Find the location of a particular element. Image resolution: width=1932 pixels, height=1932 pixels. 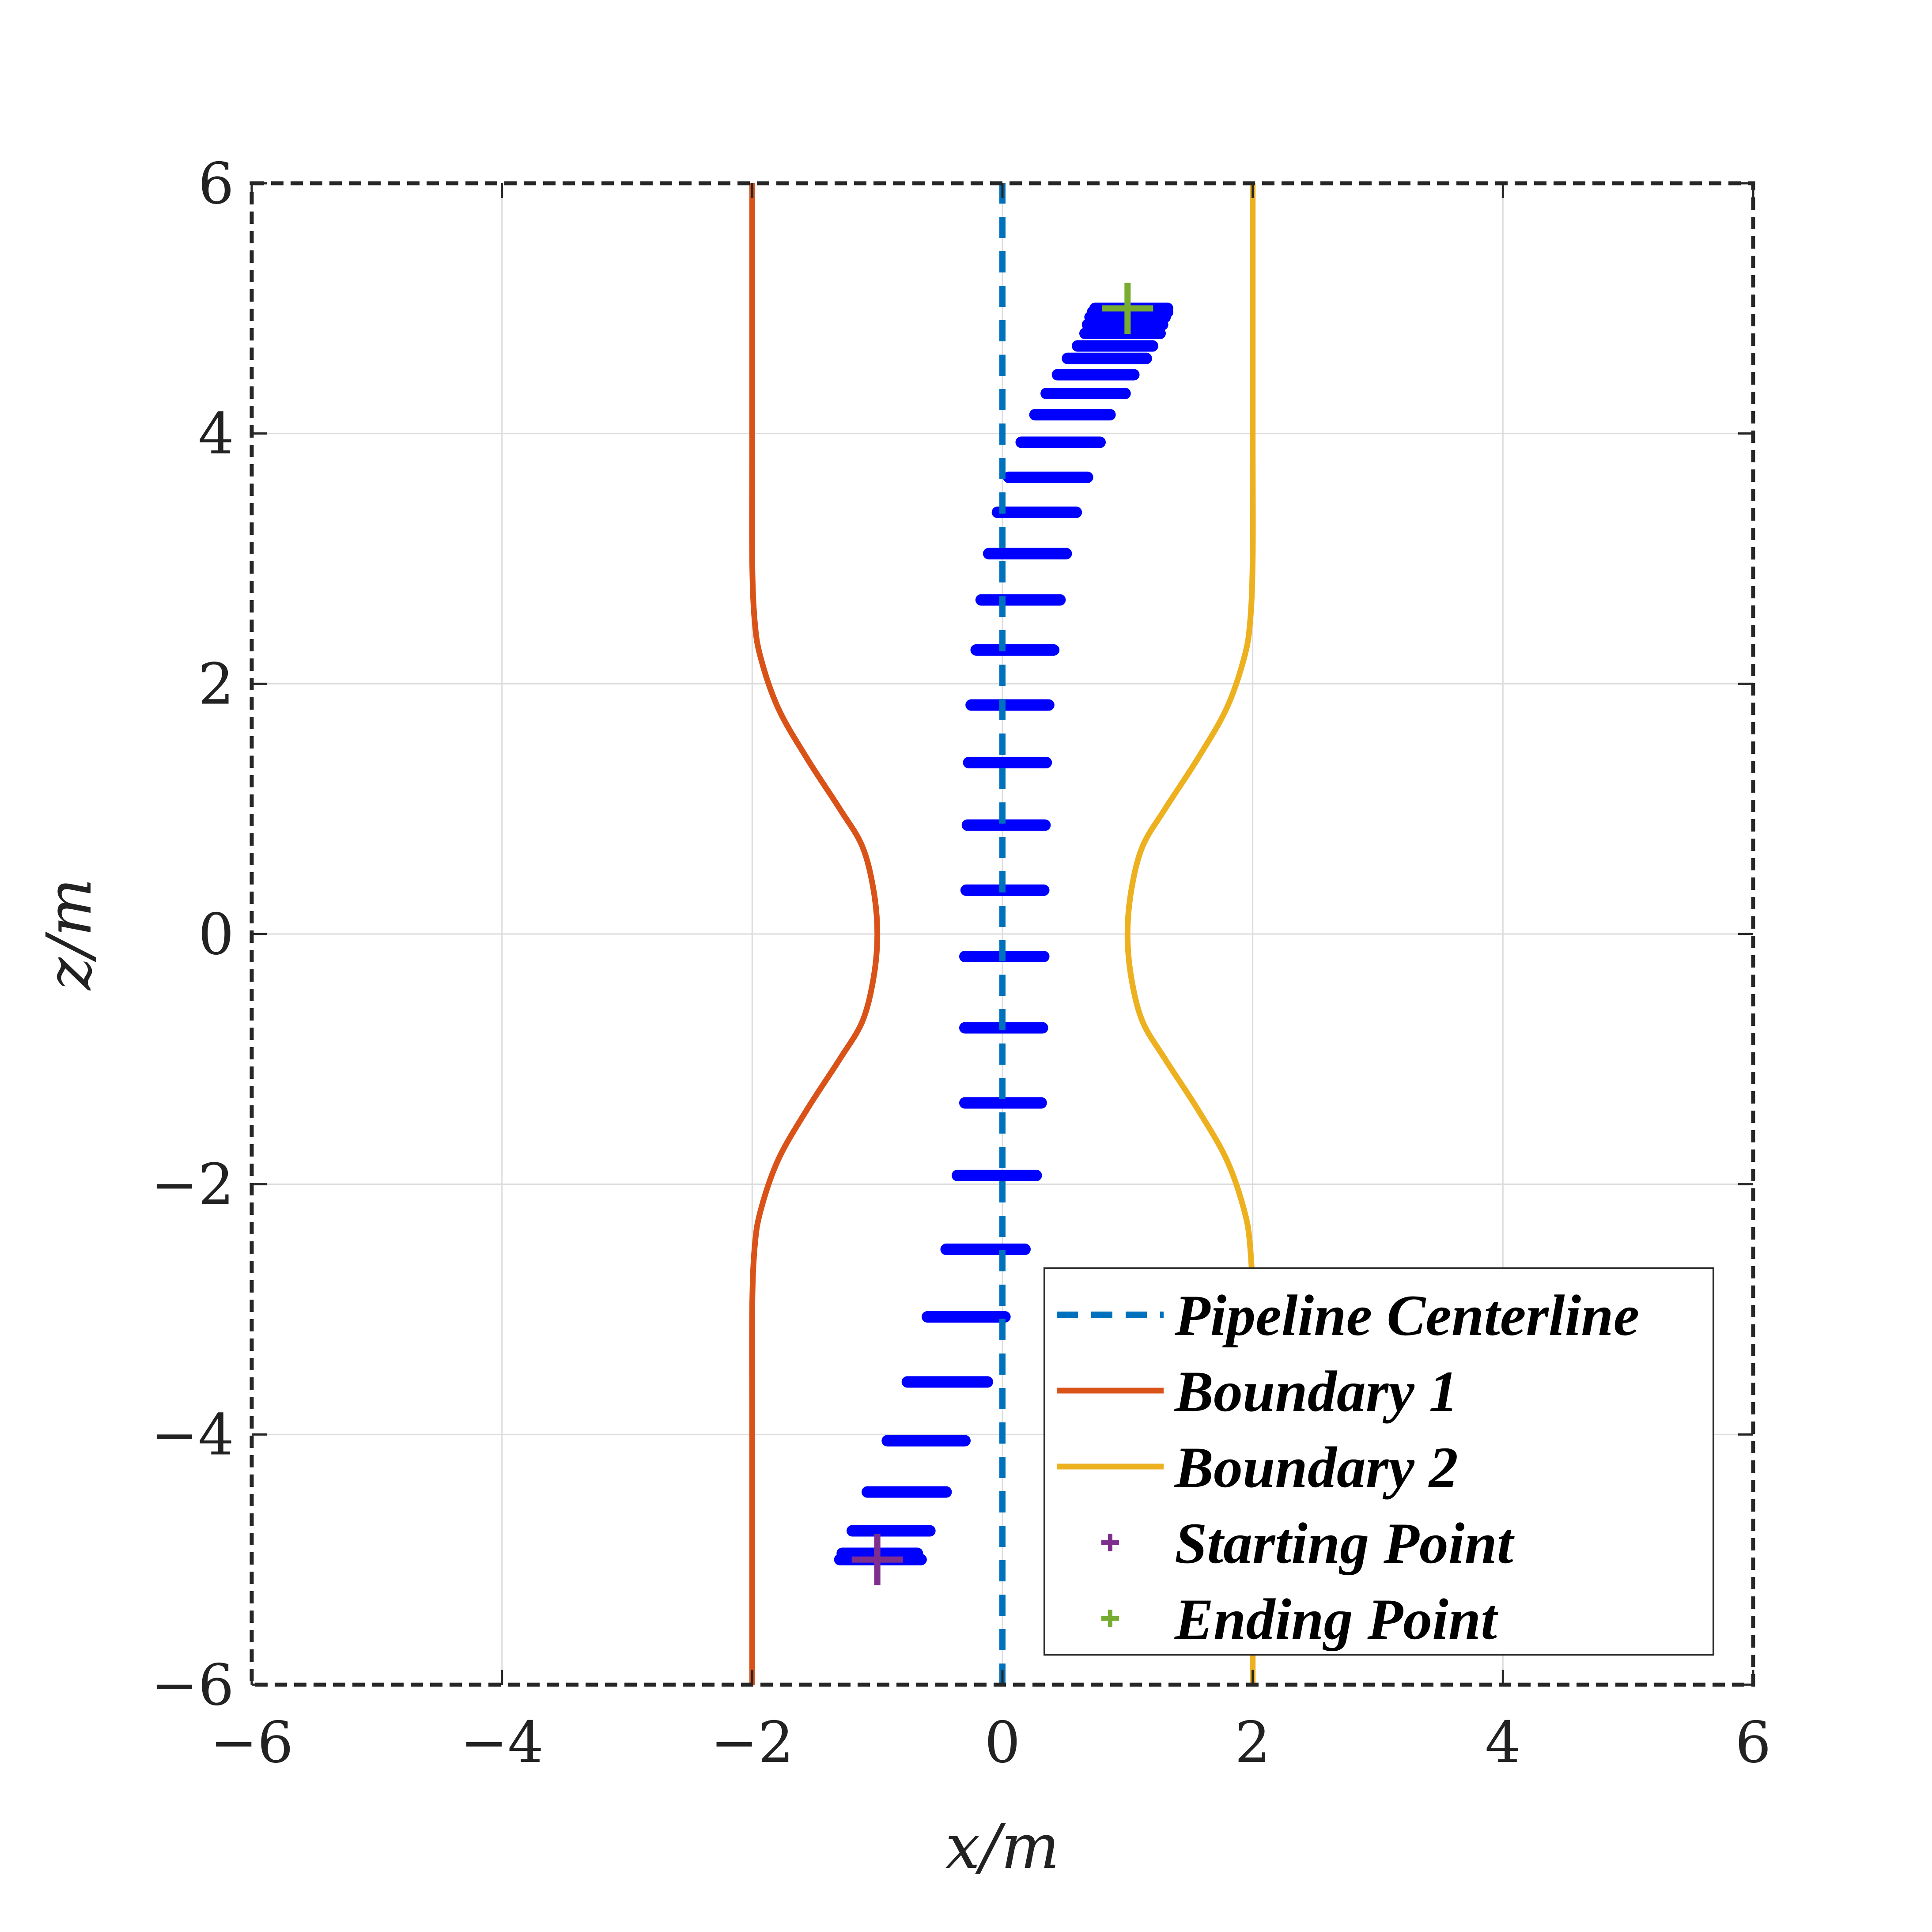

y-tick-label: −2 is located at coordinates (193, 1185).